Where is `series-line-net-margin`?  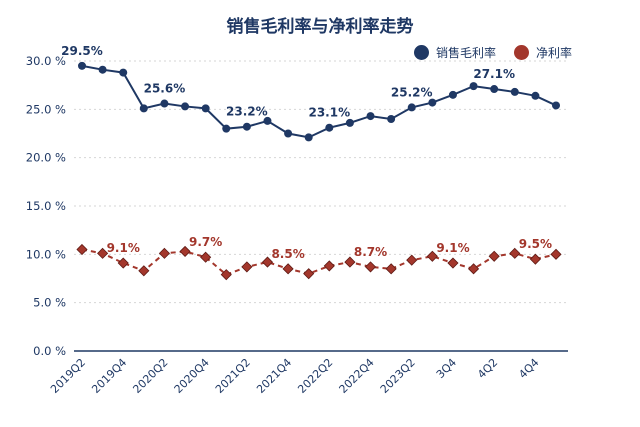
series-line-net-margin is located at coordinates (319, 262).